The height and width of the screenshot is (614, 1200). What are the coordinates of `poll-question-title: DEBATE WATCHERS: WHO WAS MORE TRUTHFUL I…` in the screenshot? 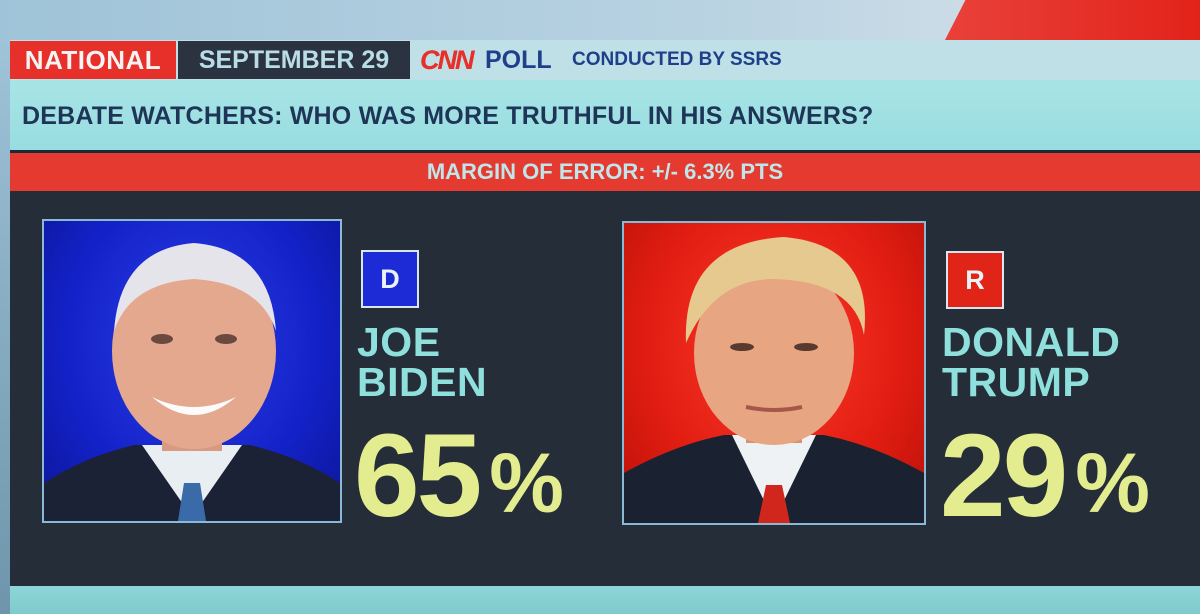 It's located at (448, 116).